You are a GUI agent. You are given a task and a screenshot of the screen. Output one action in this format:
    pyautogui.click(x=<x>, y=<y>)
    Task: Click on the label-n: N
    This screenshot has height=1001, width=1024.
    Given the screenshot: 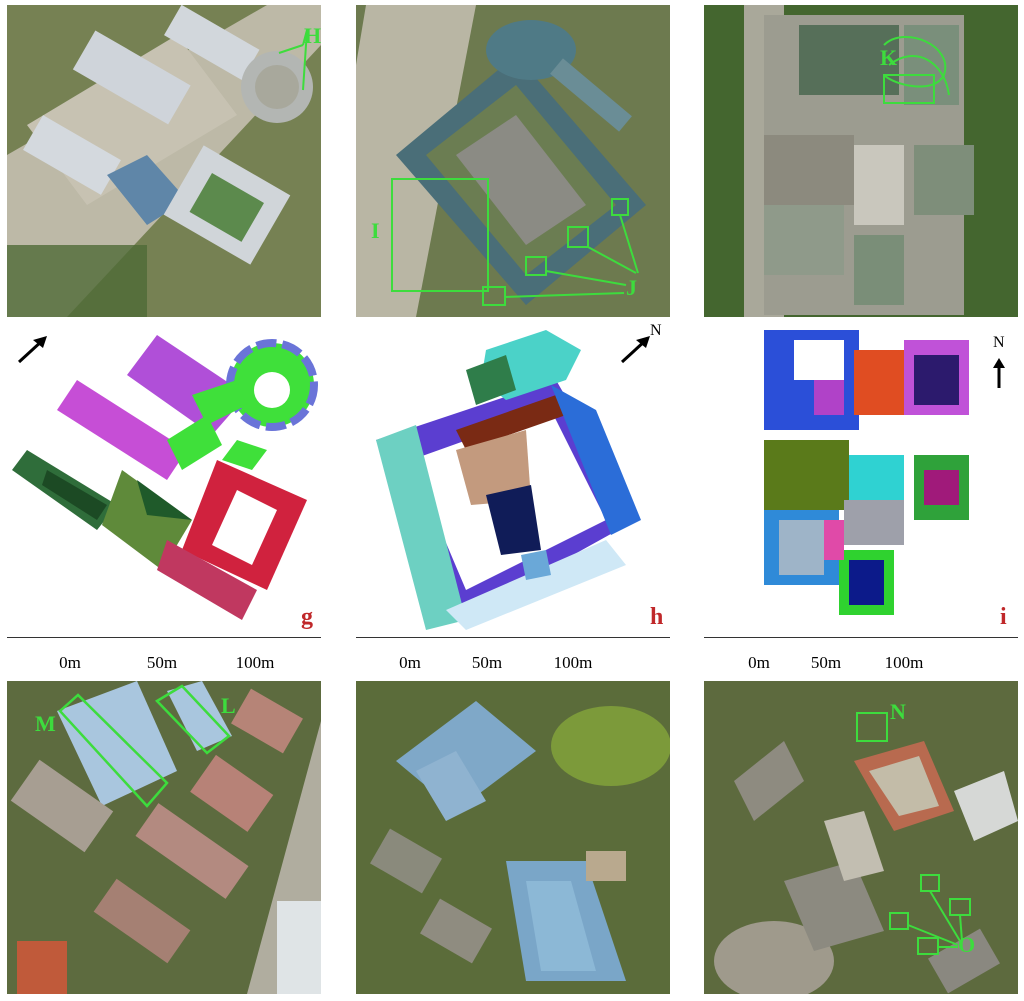 What is the action you would take?
    pyautogui.click(x=898, y=711)
    